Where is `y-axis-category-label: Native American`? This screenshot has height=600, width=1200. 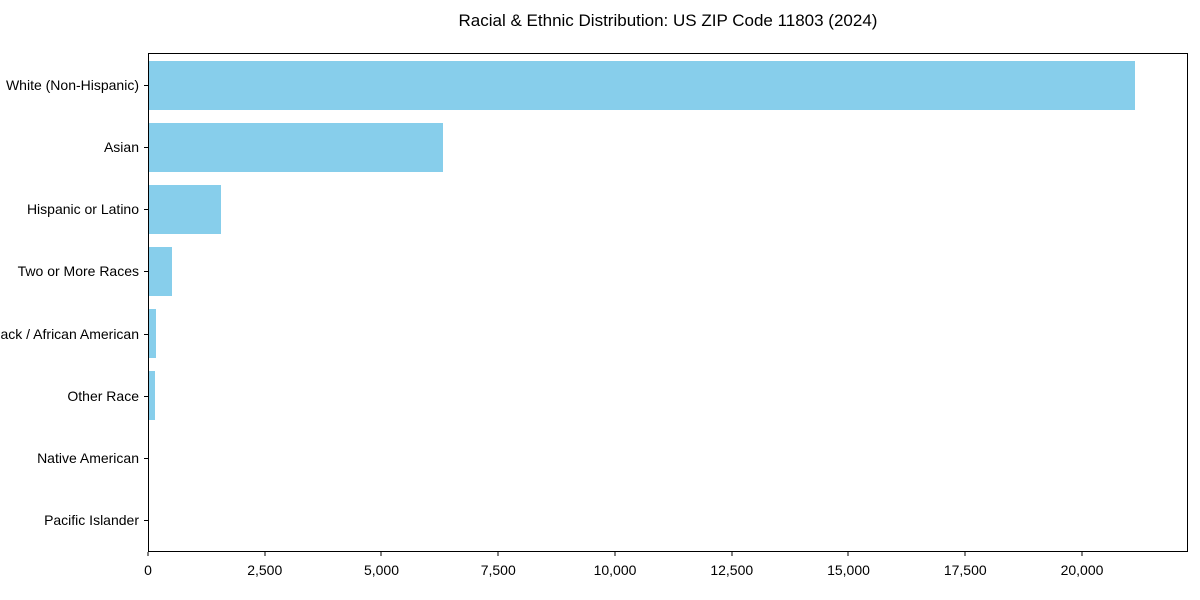 y-axis-category-label: Native American is located at coordinates (88, 457).